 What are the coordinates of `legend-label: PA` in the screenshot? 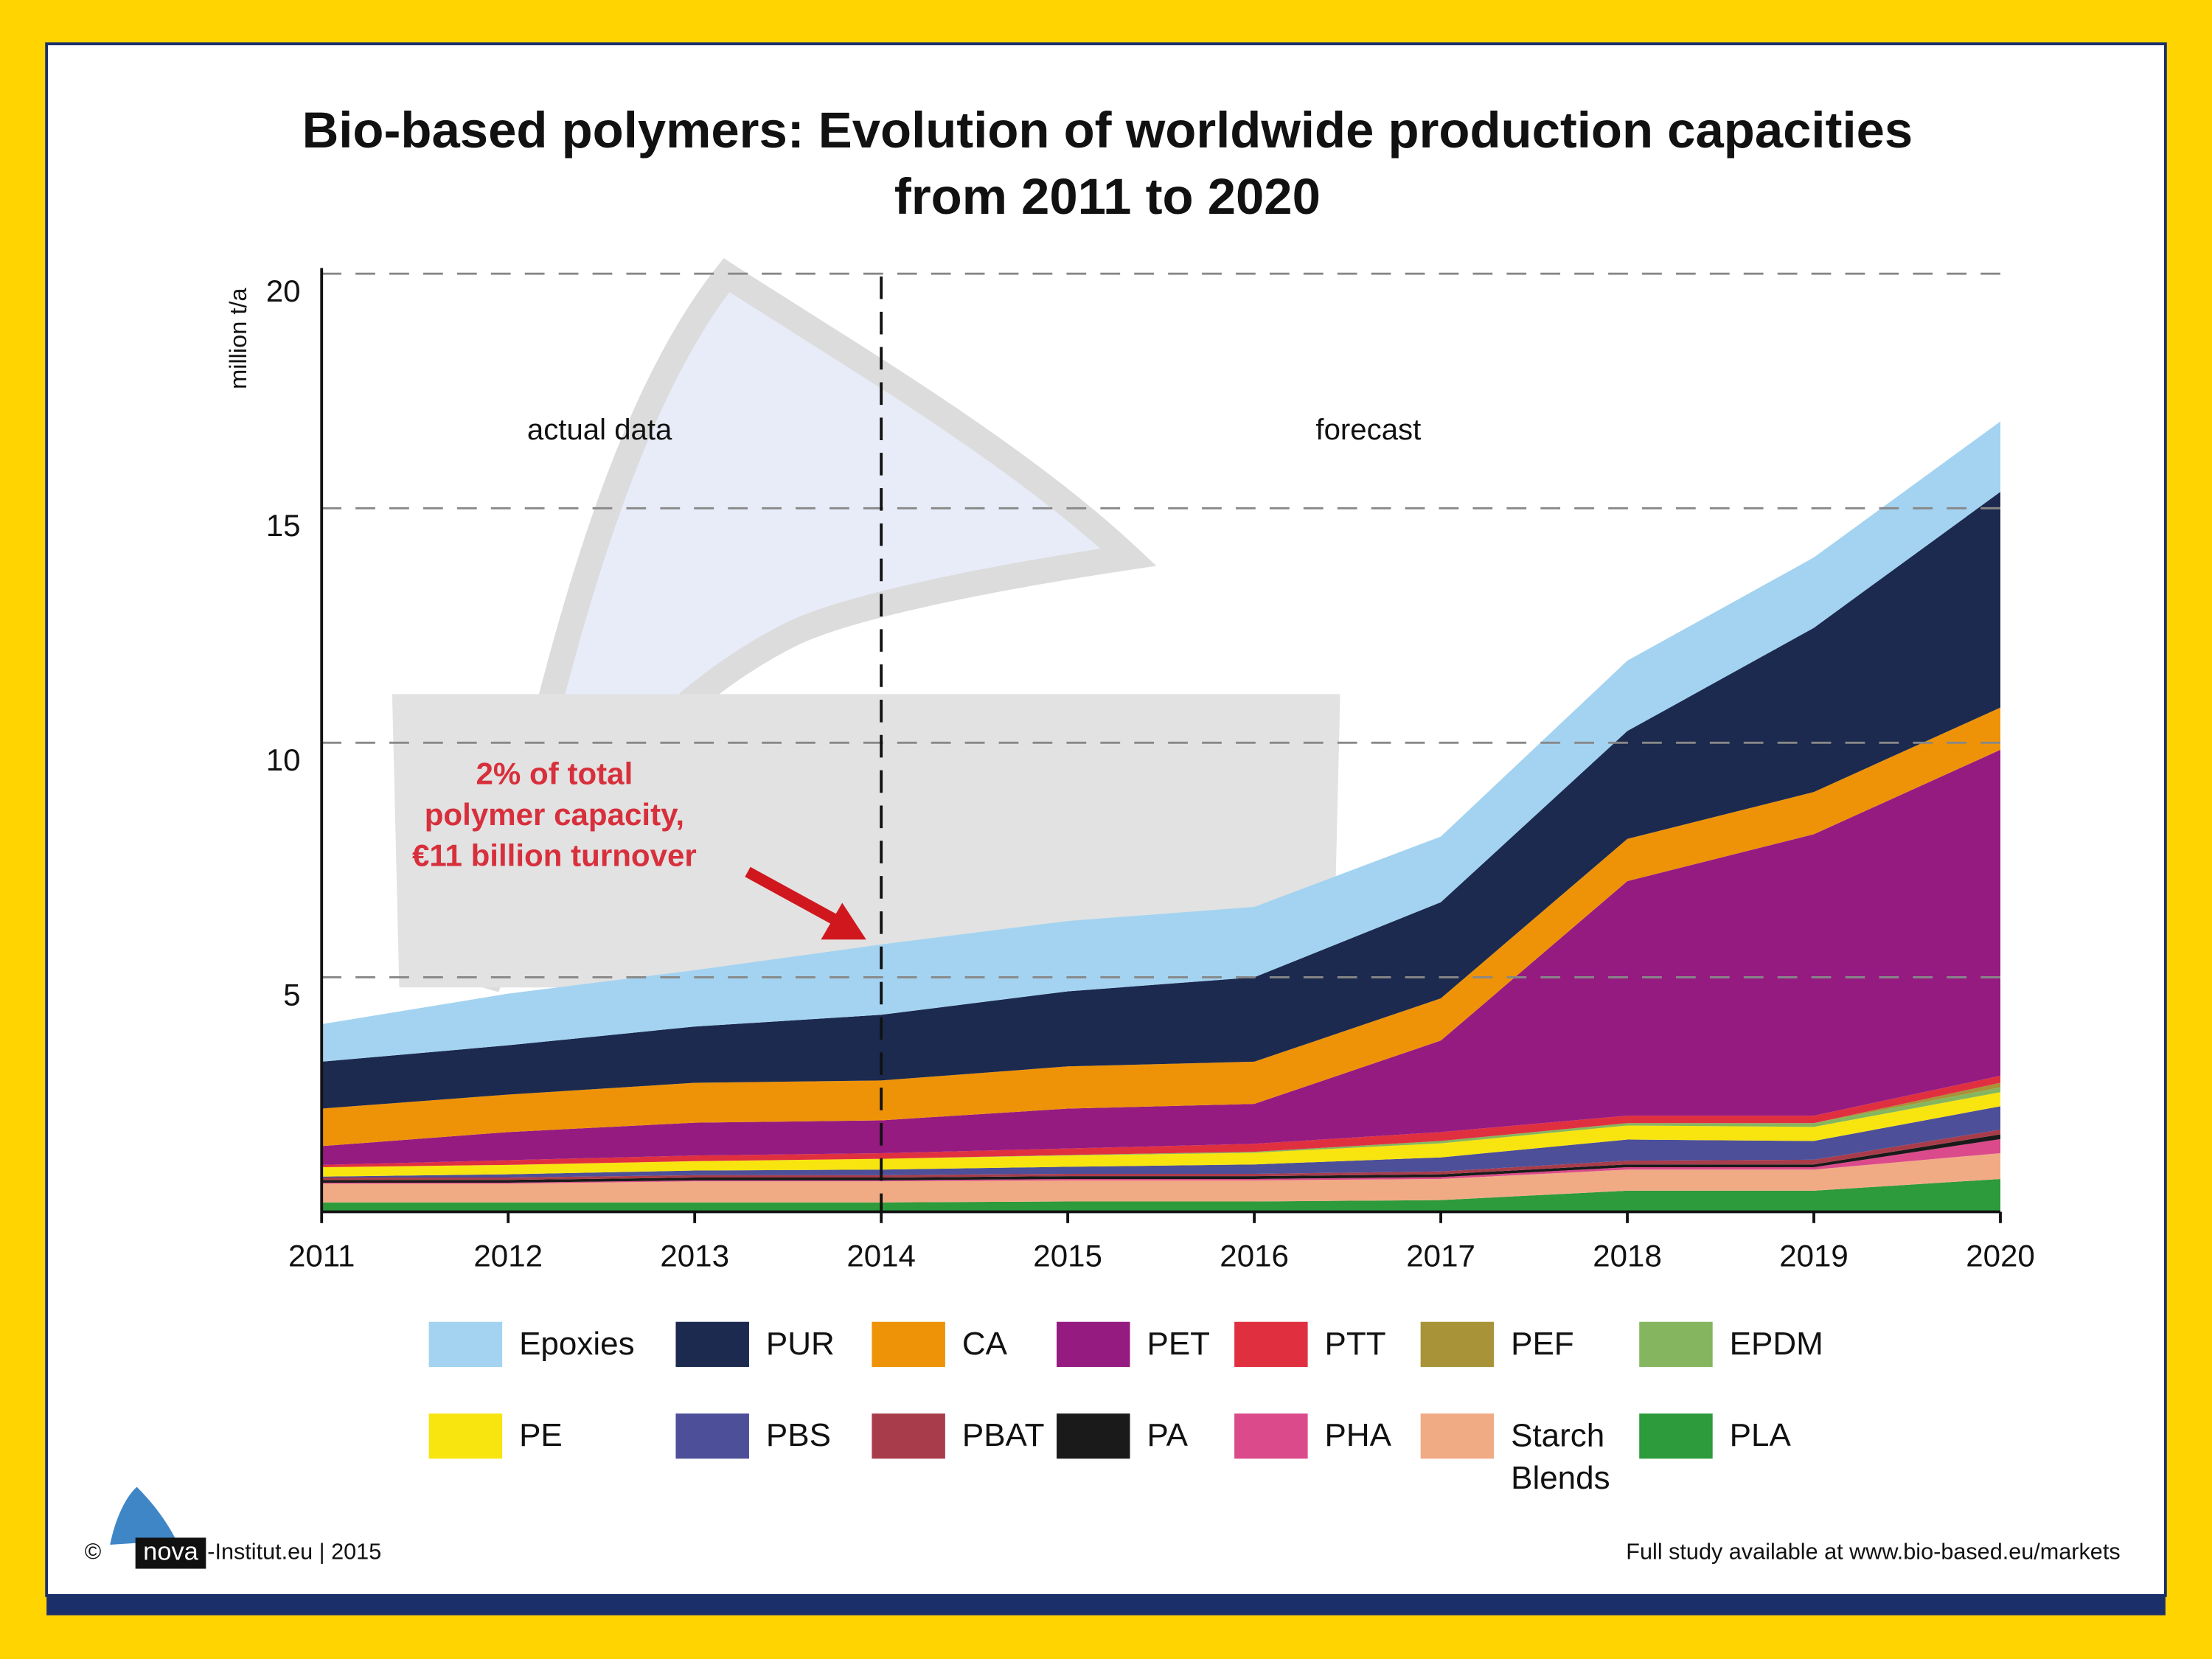 It's located at (1167, 1435).